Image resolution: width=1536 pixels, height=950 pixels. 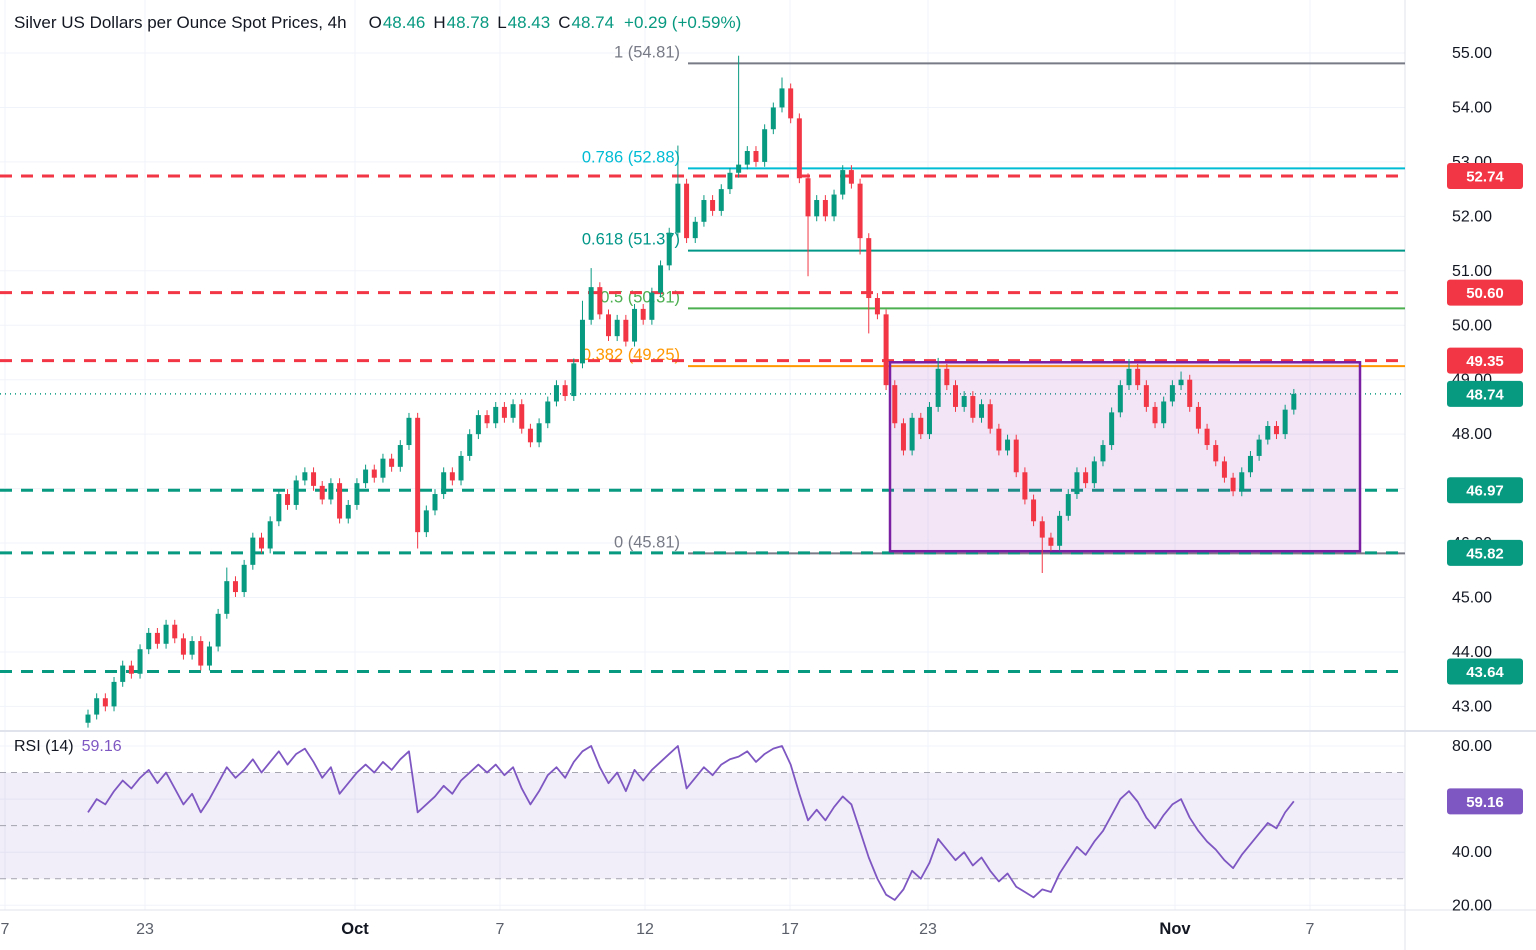 I want to click on range-box, so click(x=1125, y=457).